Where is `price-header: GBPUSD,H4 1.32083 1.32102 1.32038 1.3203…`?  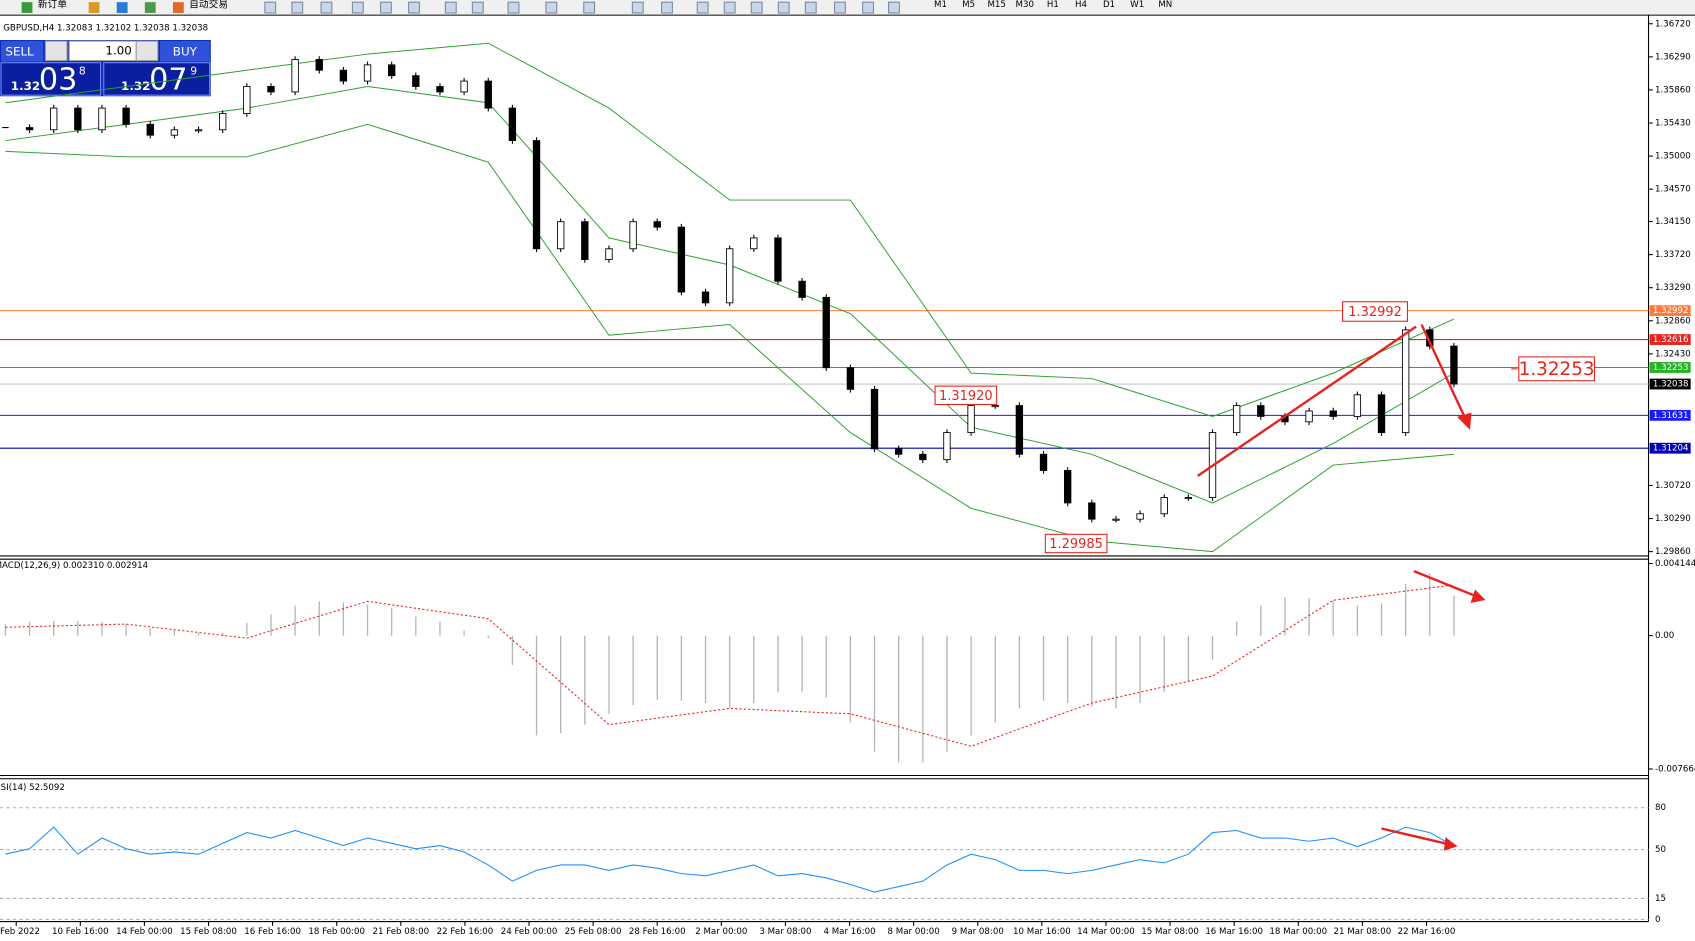
price-header: GBPUSD,H4 1.32083 1.32102 1.32038 1.3203… is located at coordinates (105, 29).